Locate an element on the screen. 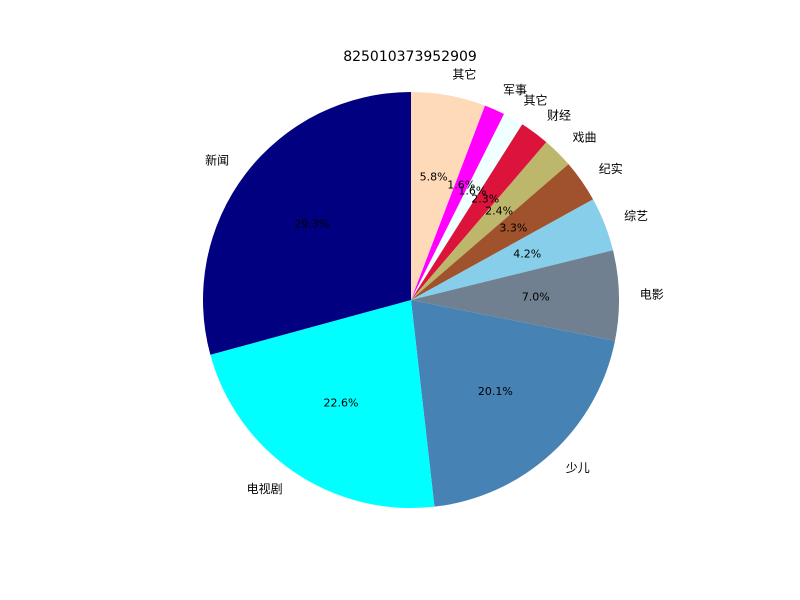 Image resolution: width=800 pixels, height=600 pixels. slice-percent-label: 4.2% is located at coordinates (527, 254).